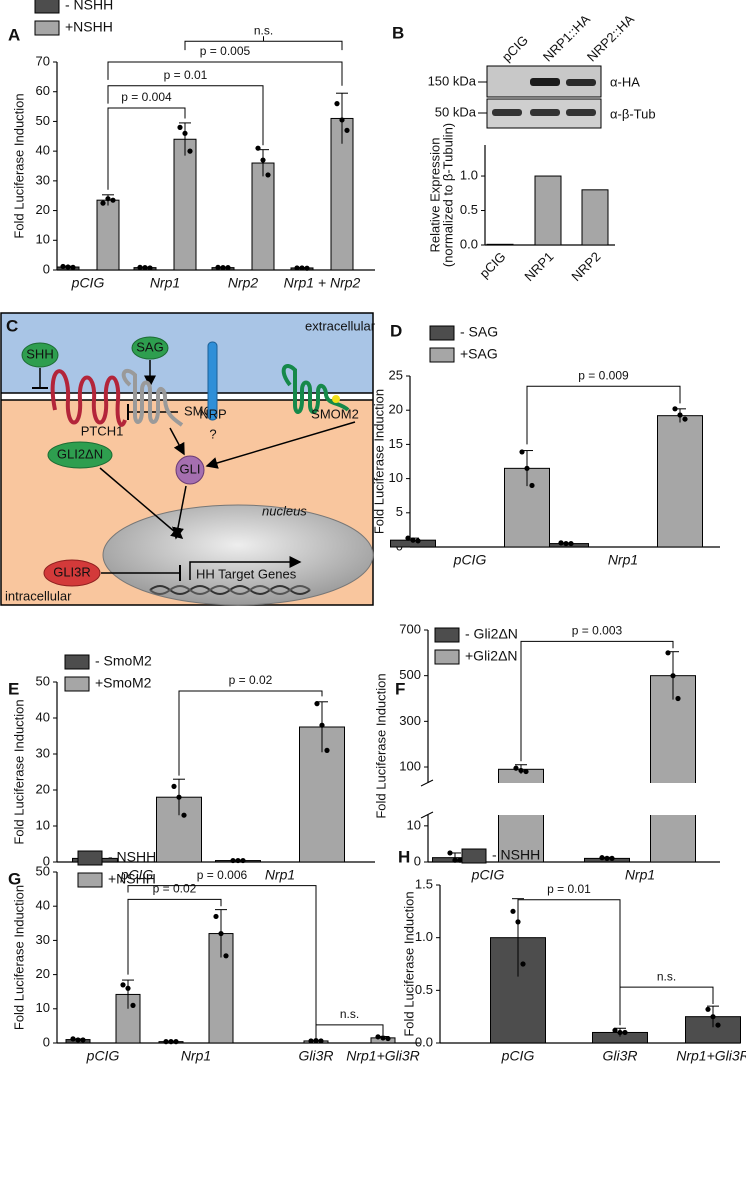 The image size is (746, 1177). I want to click on x-tick-label: Nrp1+Gli3R, so click(711, 1056).